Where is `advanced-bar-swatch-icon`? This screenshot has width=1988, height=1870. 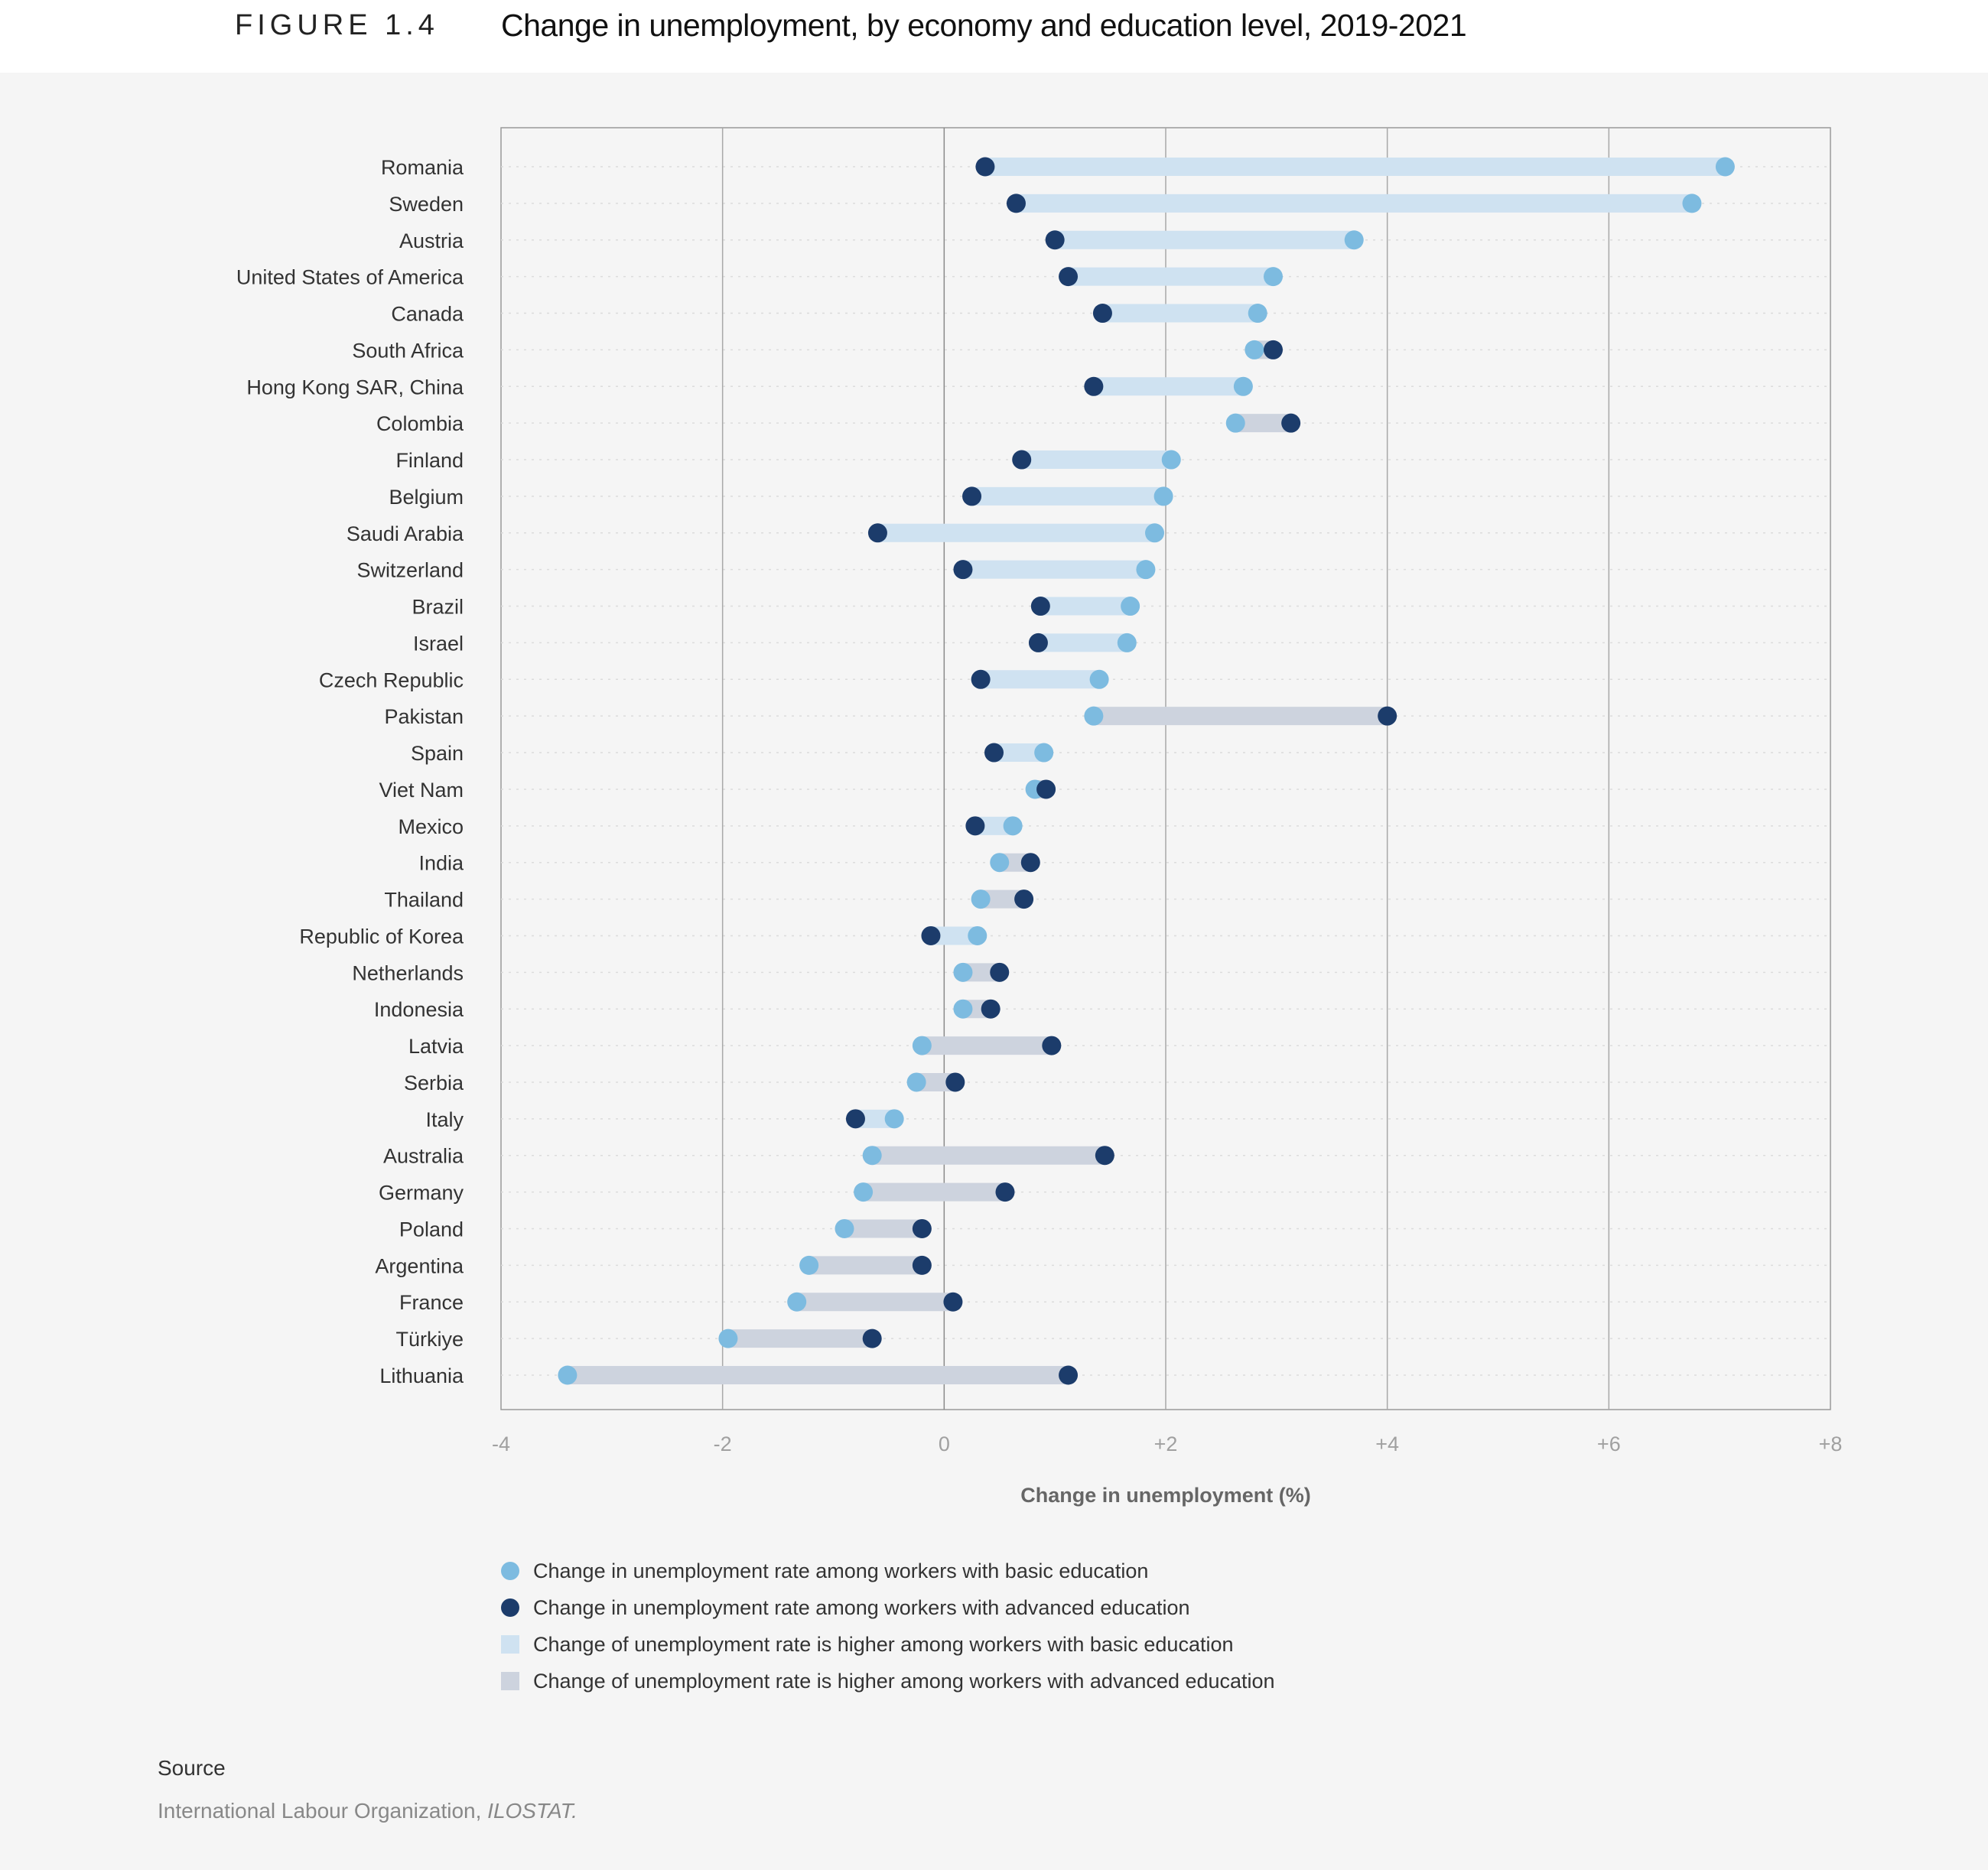
advanced-bar-swatch-icon is located at coordinates (510, 1681).